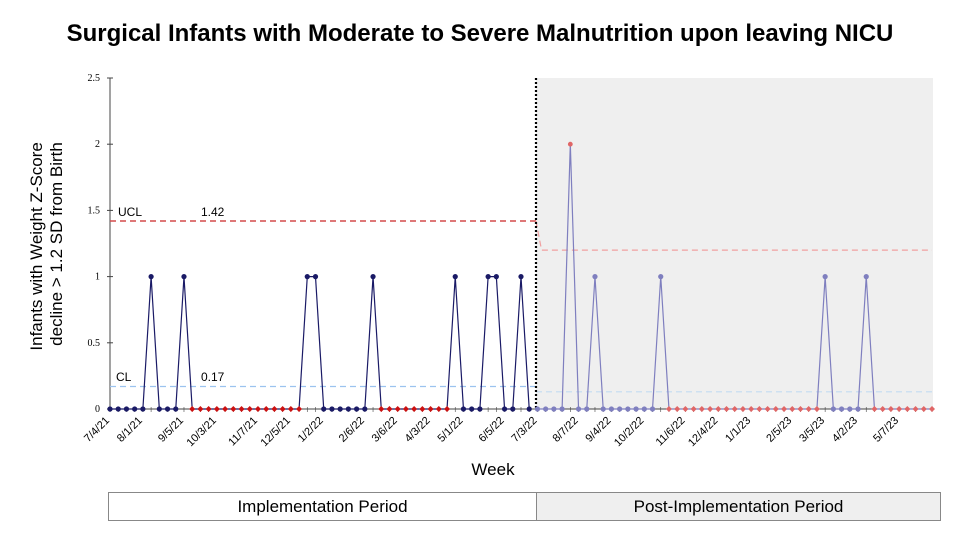 Image resolution: width=960 pixels, height=540 pixels. I want to click on implementation-period-box: Implementation Period, so click(322, 506).